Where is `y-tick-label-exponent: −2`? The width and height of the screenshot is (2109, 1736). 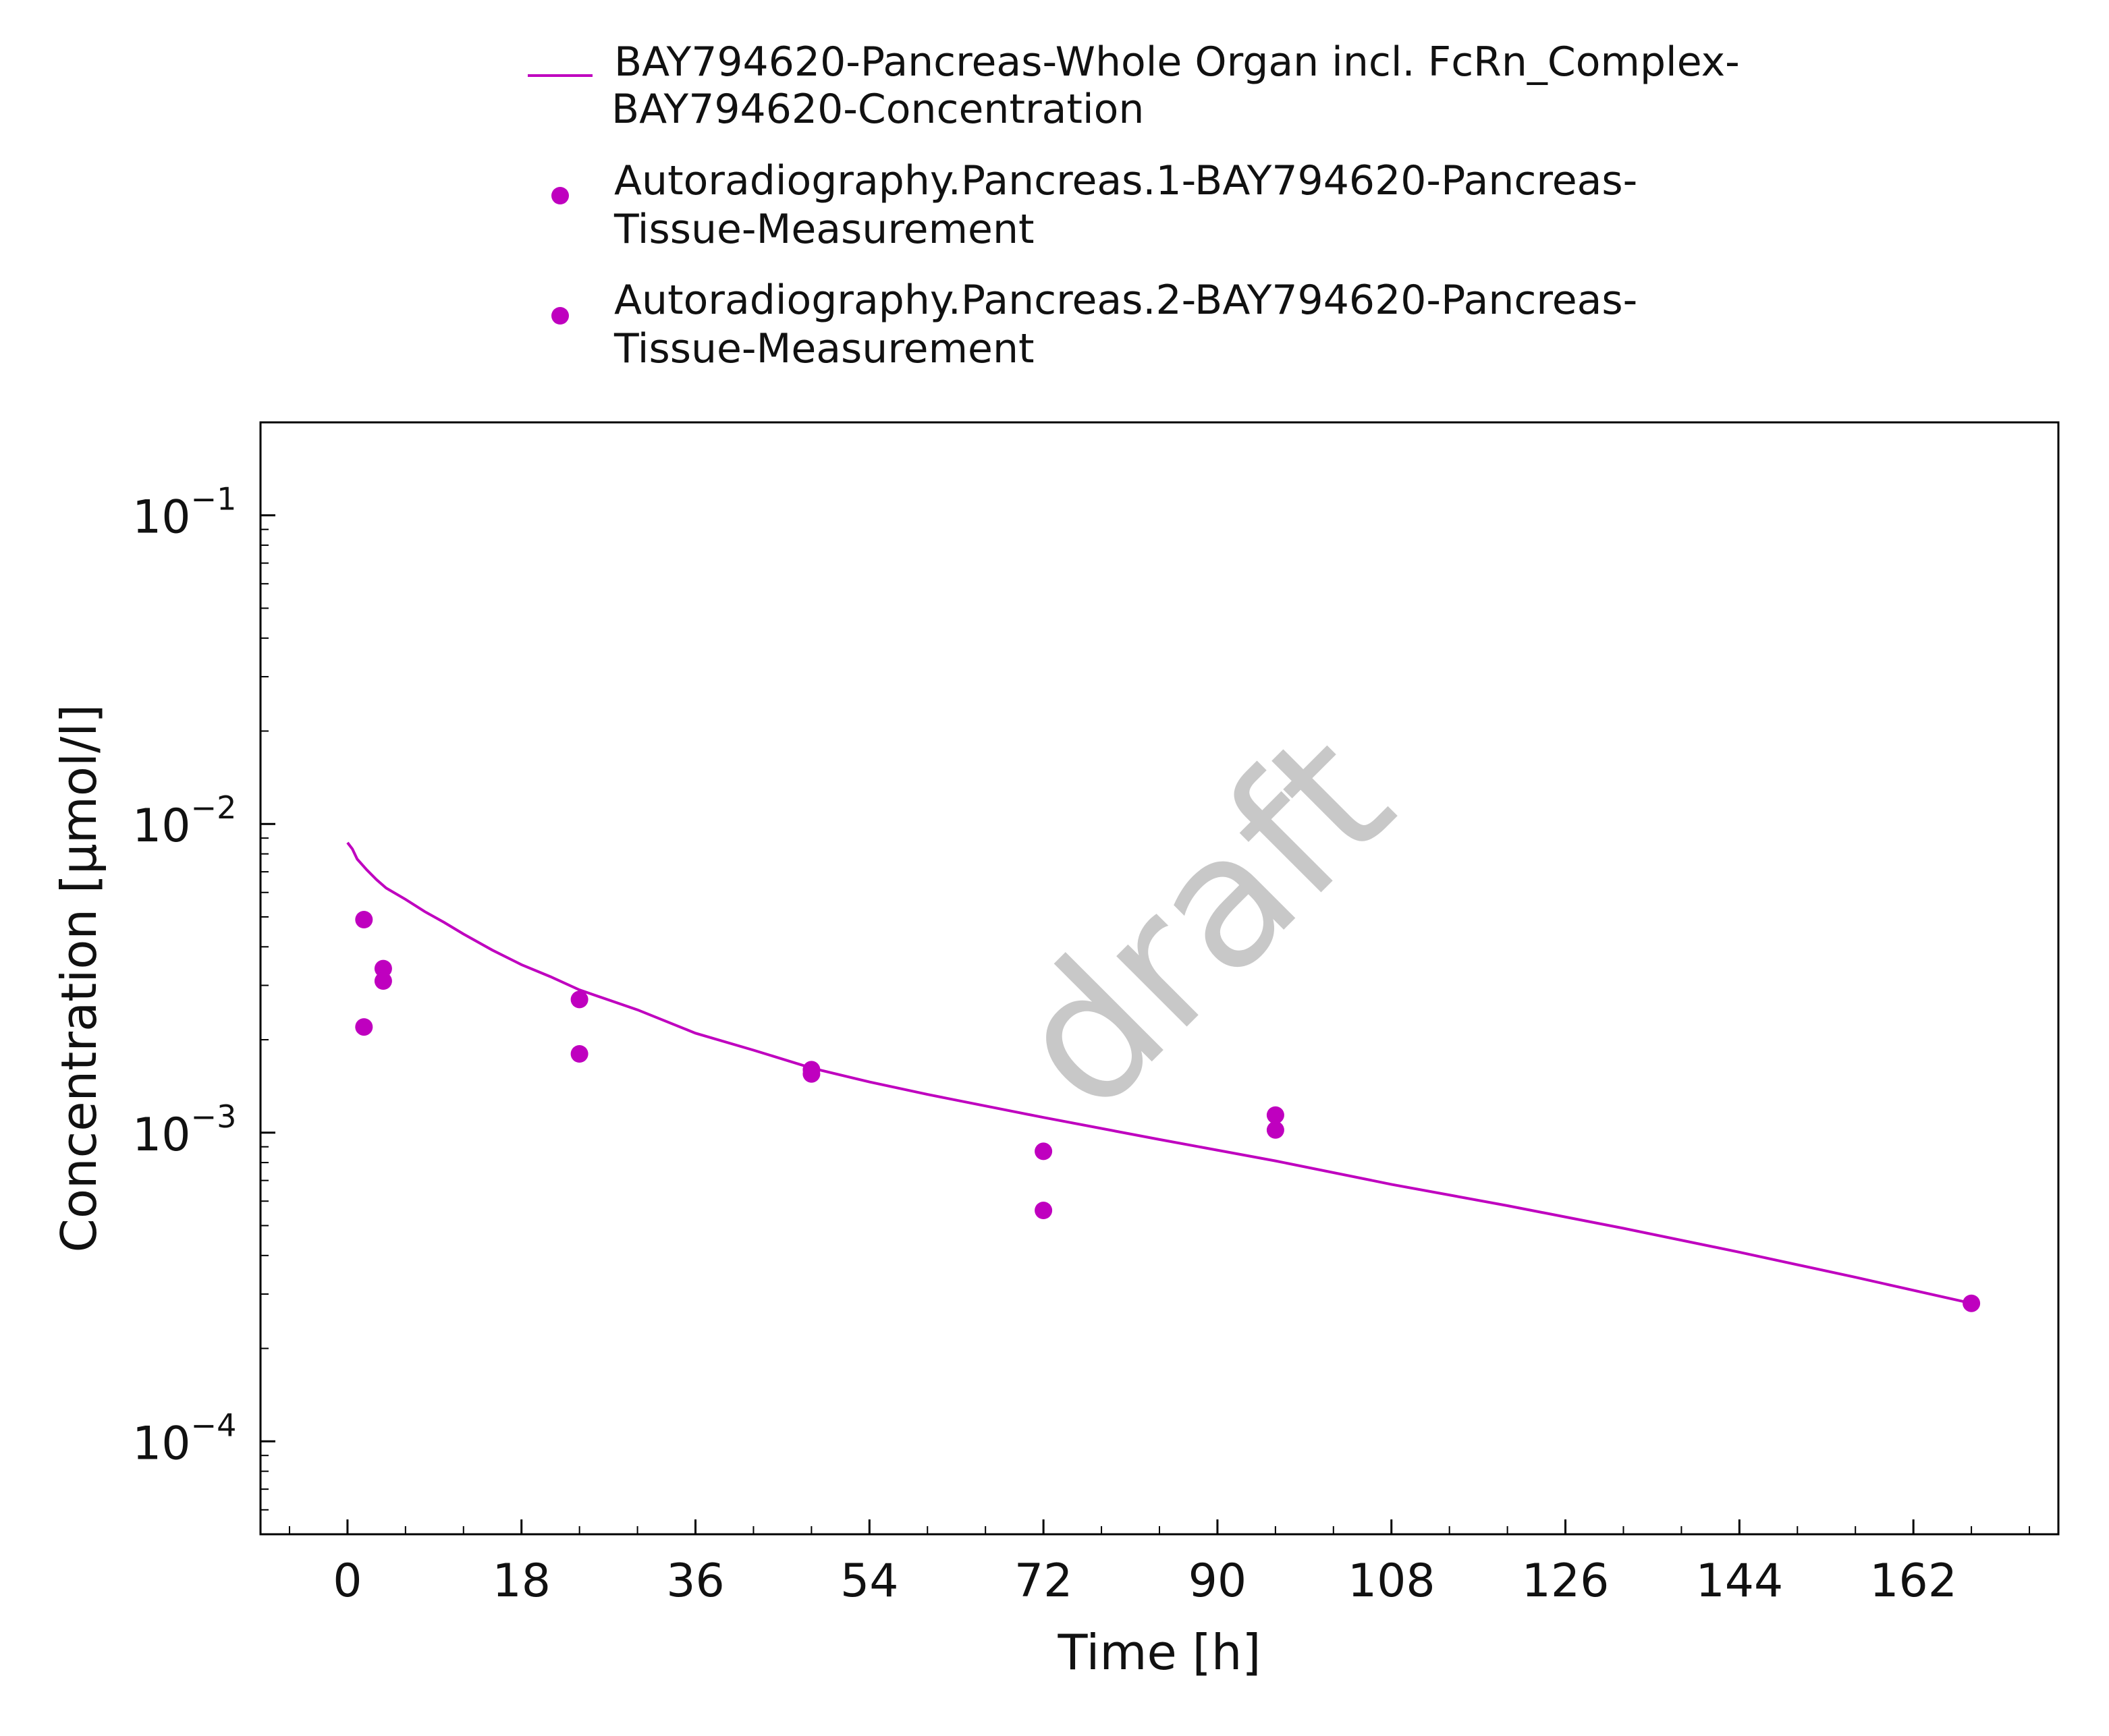
y-tick-label-exponent: −2 is located at coordinates (214, 807).